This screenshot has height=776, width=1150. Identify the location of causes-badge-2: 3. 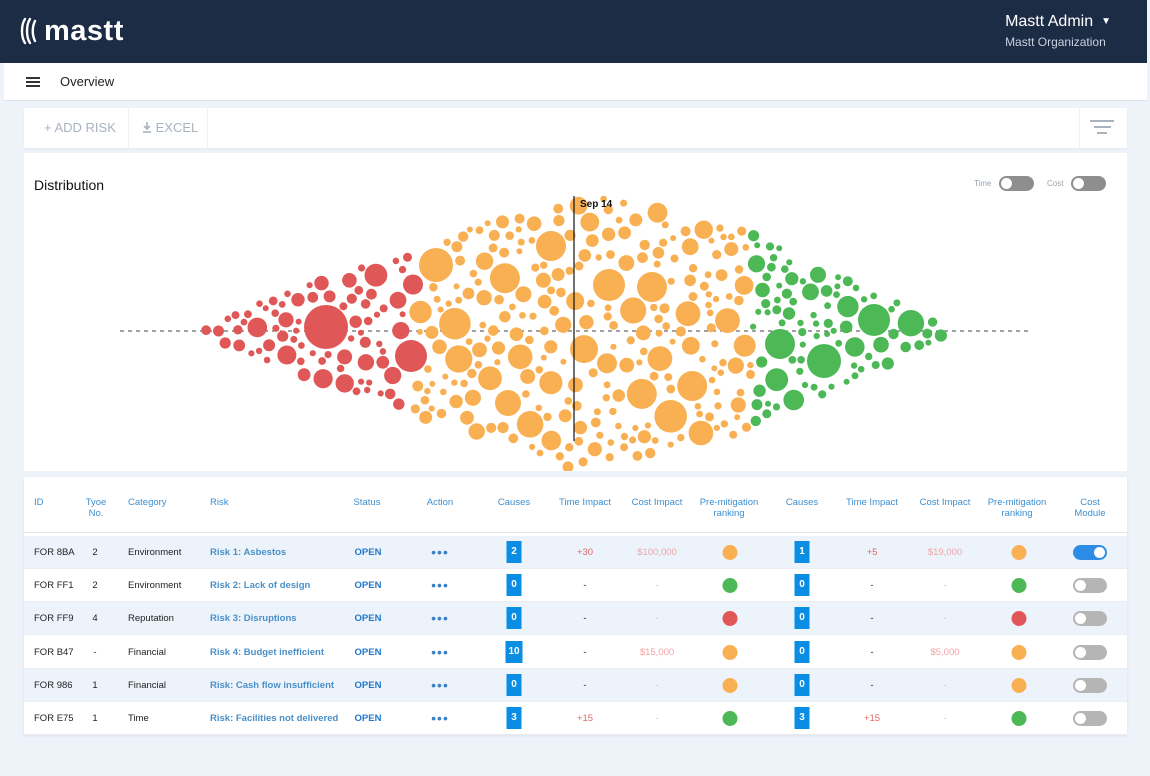
(802, 718).